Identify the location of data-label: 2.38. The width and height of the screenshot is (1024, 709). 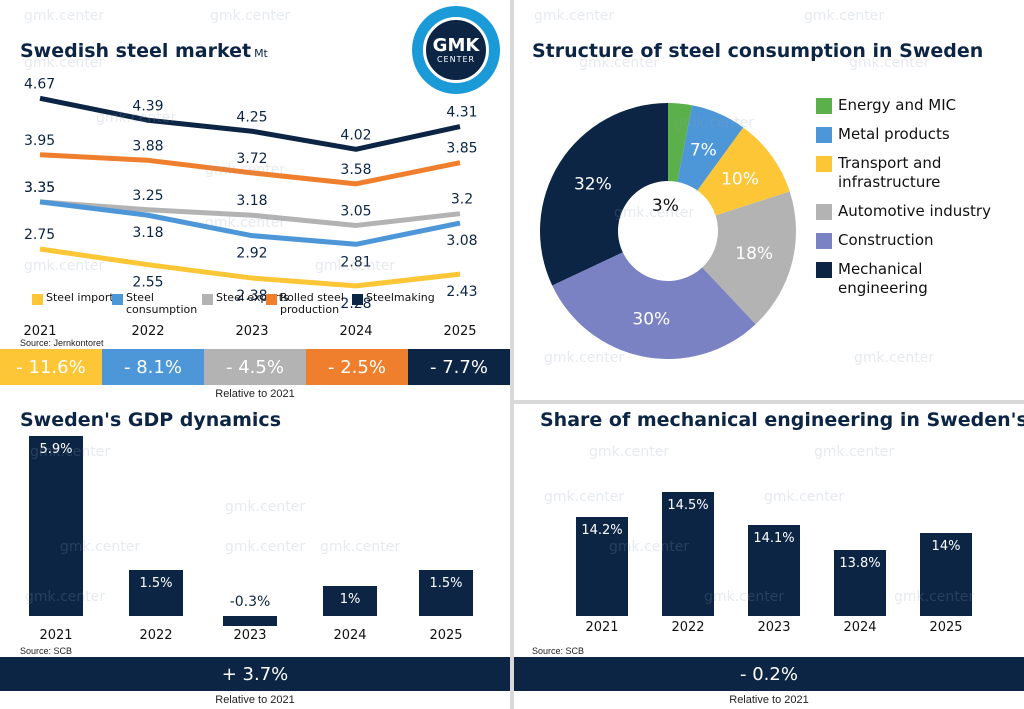
(251, 296).